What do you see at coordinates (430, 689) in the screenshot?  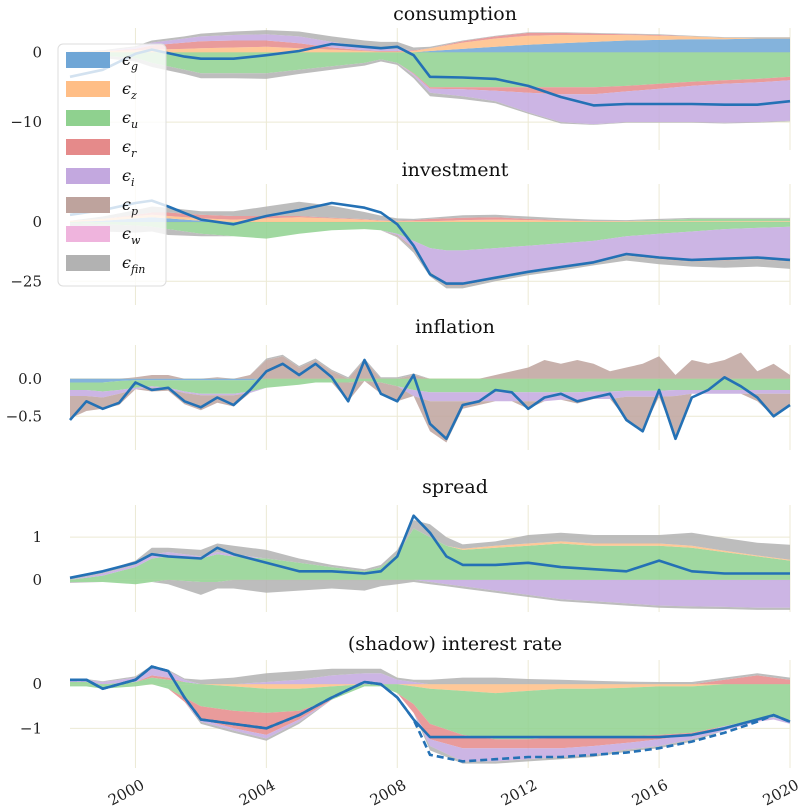 I see `area-neg-z` at bounding box center [430, 689].